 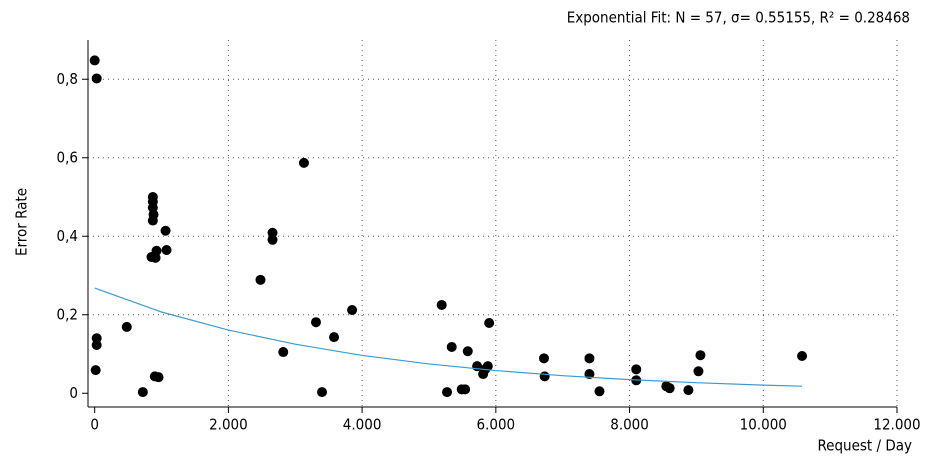 What do you see at coordinates (22, 222) in the screenshot?
I see `y-axis-label: Error Rate` at bounding box center [22, 222].